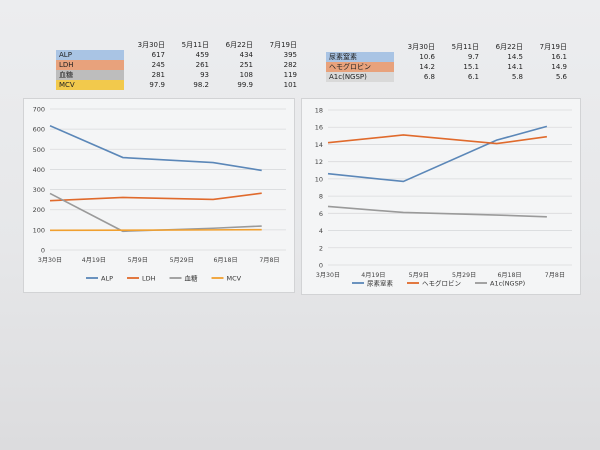  I want to click on table-cell: 6.1, so click(473, 77).